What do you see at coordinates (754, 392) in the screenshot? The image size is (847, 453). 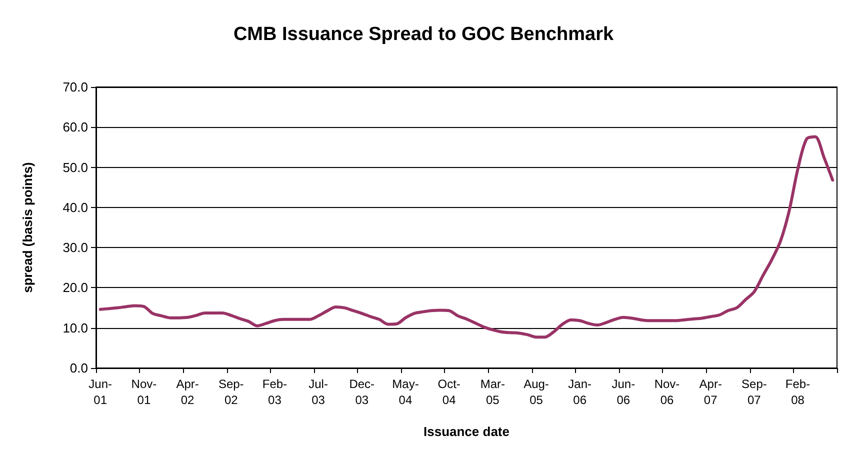 I see `x-tick-label: Sep-07` at bounding box center [754, 392].